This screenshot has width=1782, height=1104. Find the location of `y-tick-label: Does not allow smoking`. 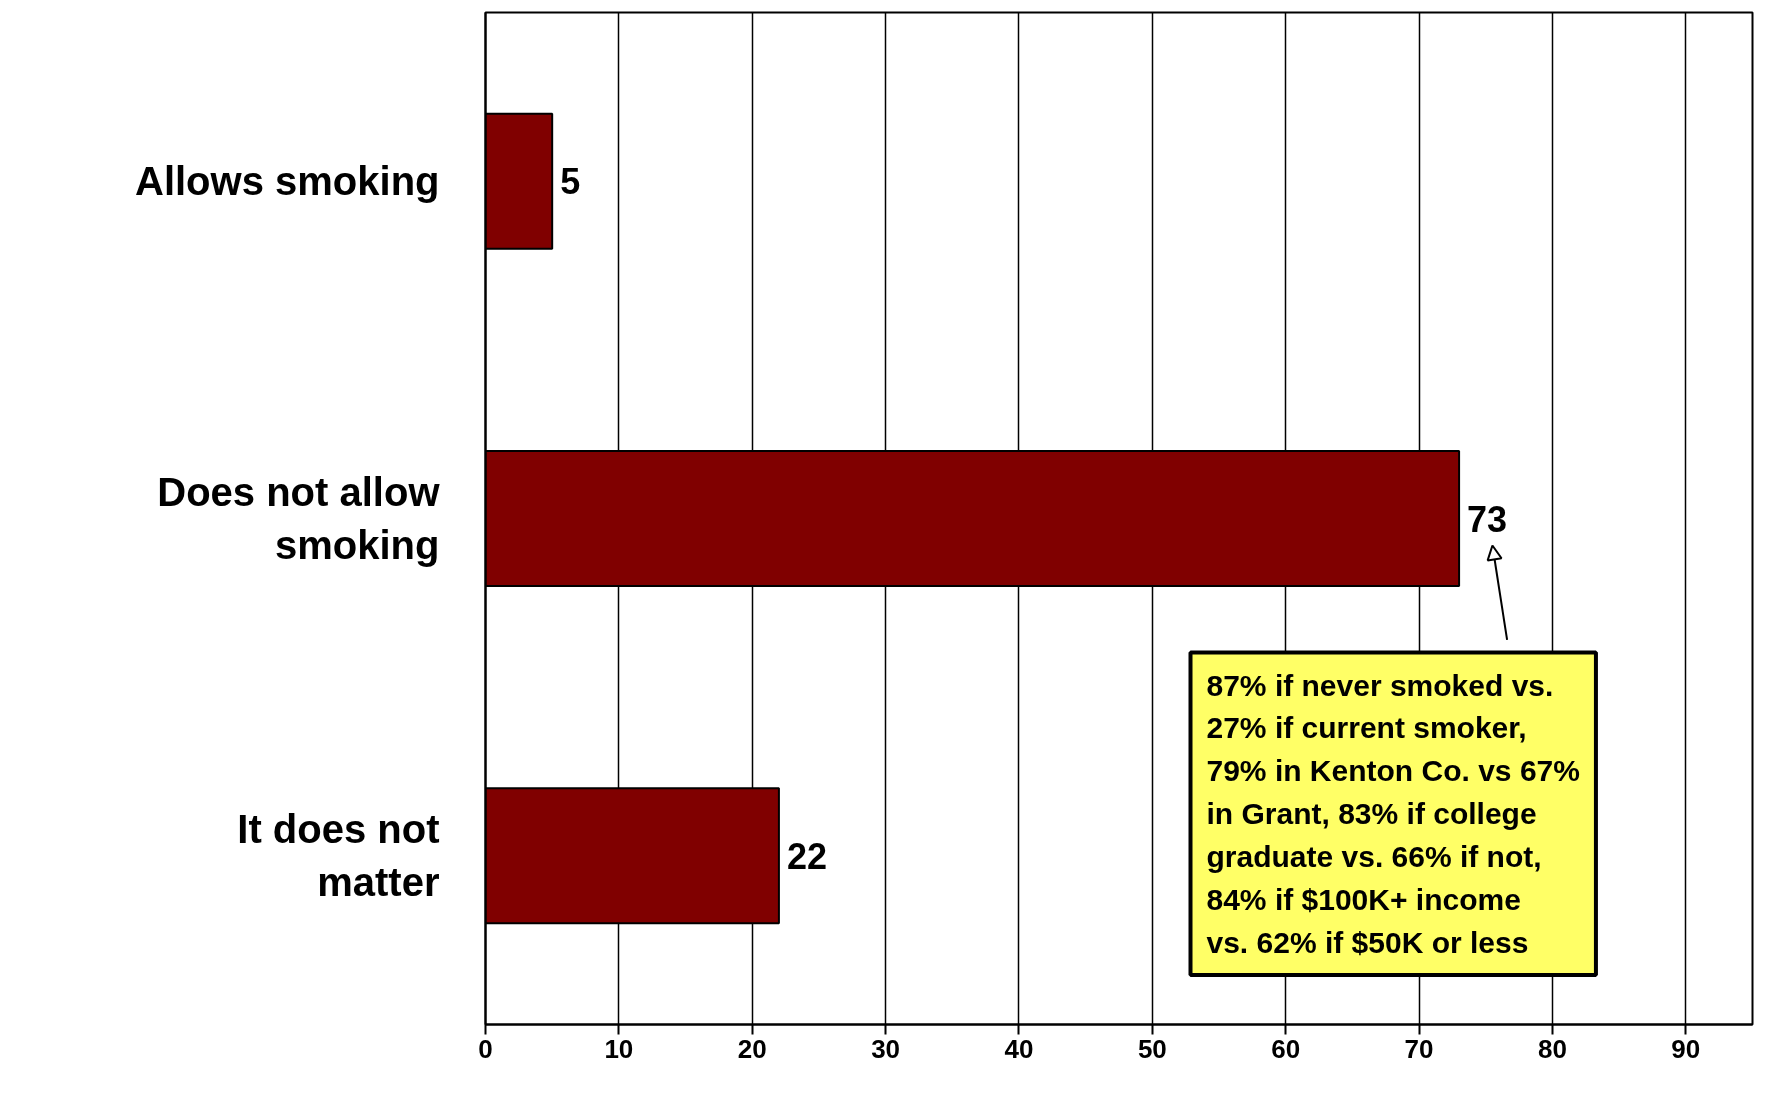

y-tick-label: Does not allow smoking is located at coordinates (299, 518).